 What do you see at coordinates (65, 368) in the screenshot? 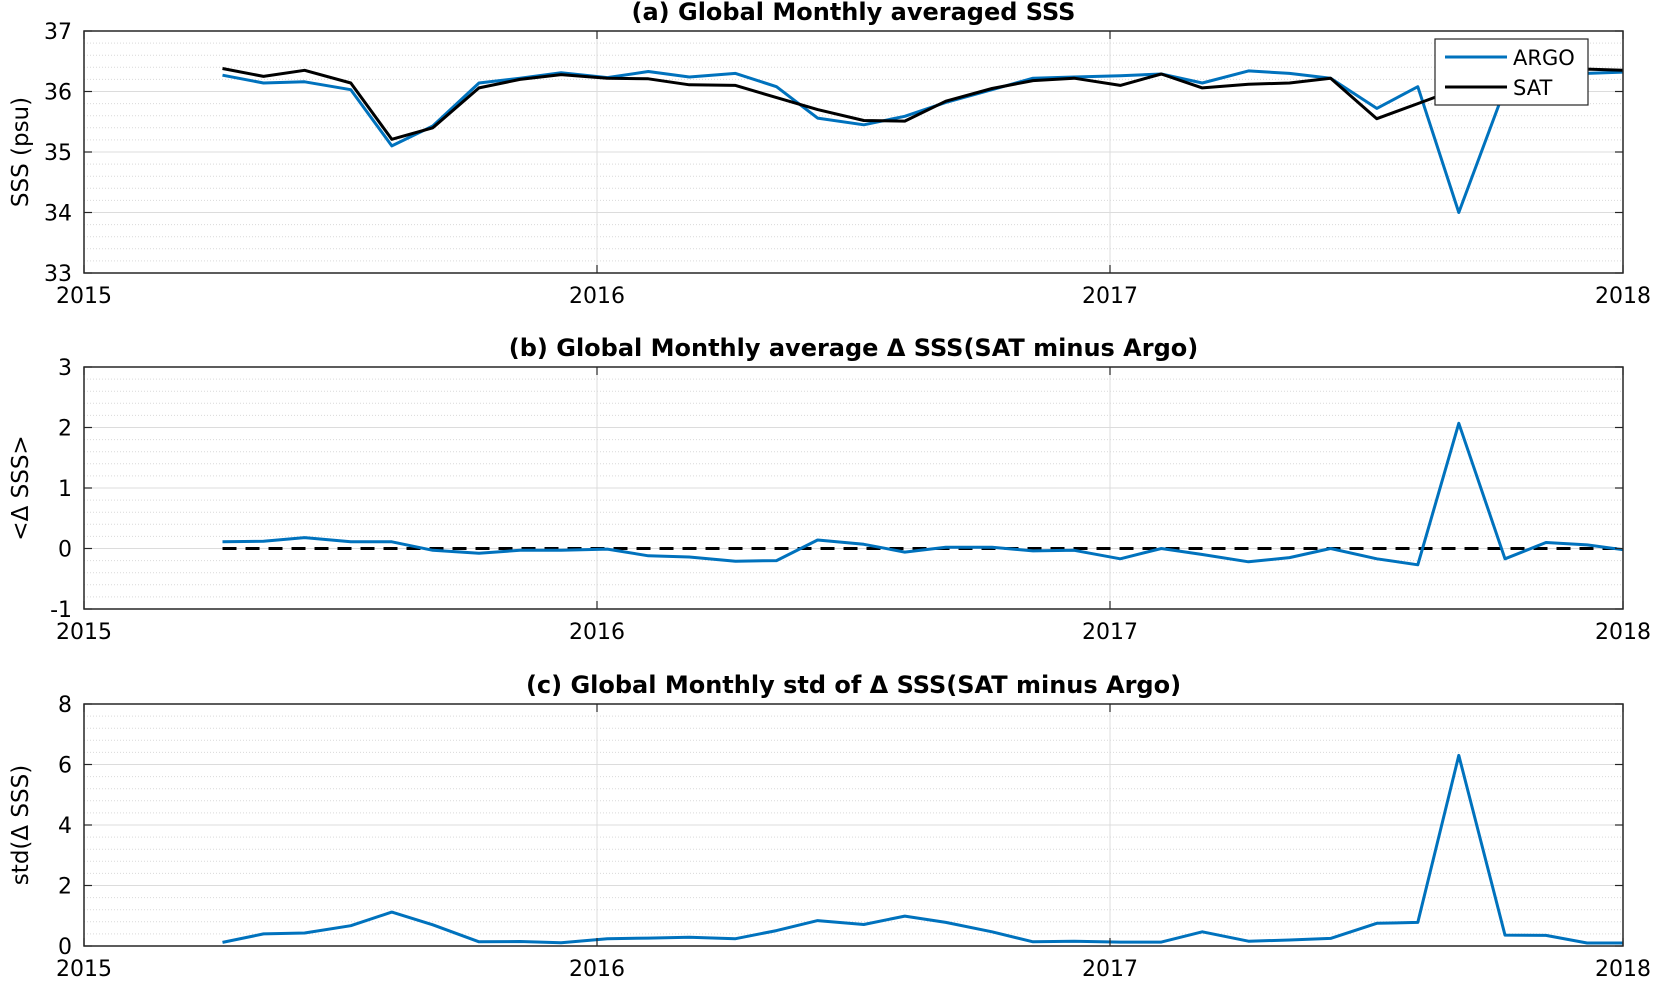
I see `y-tick-label: 3` at bounding box center [65, 368].